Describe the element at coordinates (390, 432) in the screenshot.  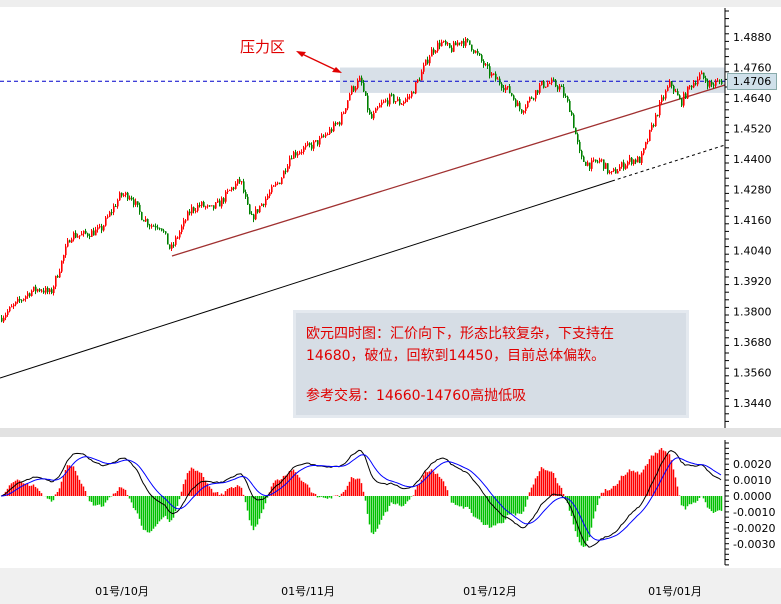
I see `panel-separator` at that location.